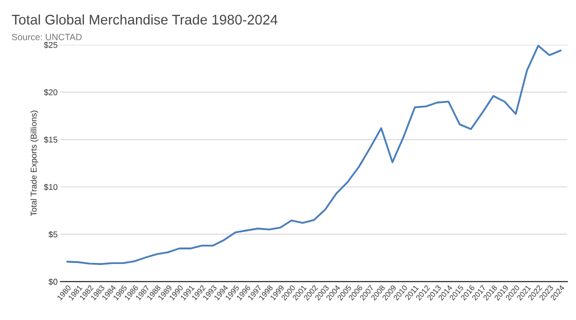 The height and width of the screenshot is (320, 576). What do you see at coordinates (47, 37) in the screenshot?
I see `chart-subtitle: Source: UNCTAD` at bounding box center [47, 37].